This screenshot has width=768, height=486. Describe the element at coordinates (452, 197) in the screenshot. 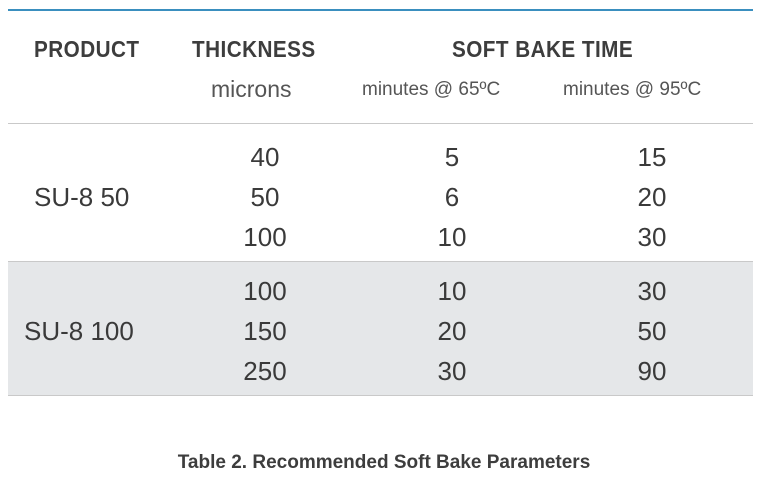

I see `time-65-cell: 6` at that location.